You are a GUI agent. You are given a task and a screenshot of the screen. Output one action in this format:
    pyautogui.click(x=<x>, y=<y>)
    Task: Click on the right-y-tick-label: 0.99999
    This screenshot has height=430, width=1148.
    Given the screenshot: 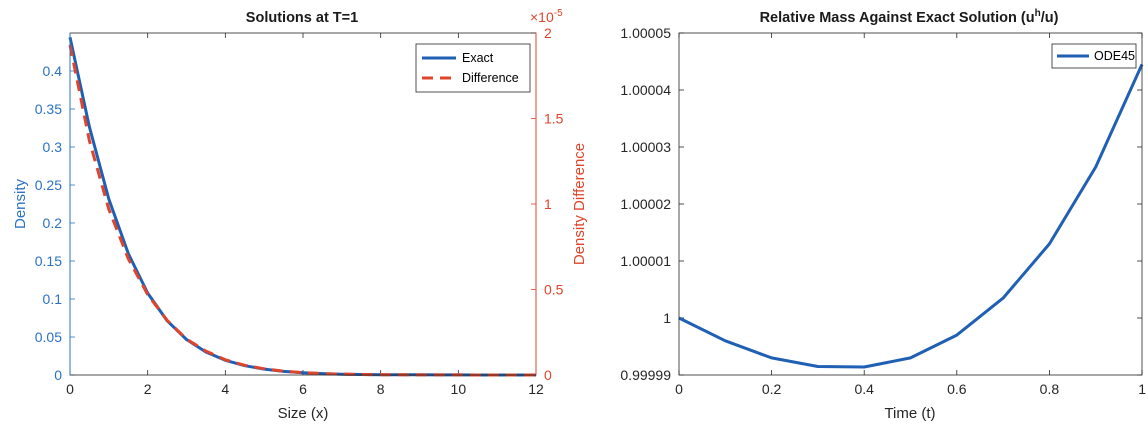 What is the action you would take?
    pyautogui.click(x=645, y=375)
    